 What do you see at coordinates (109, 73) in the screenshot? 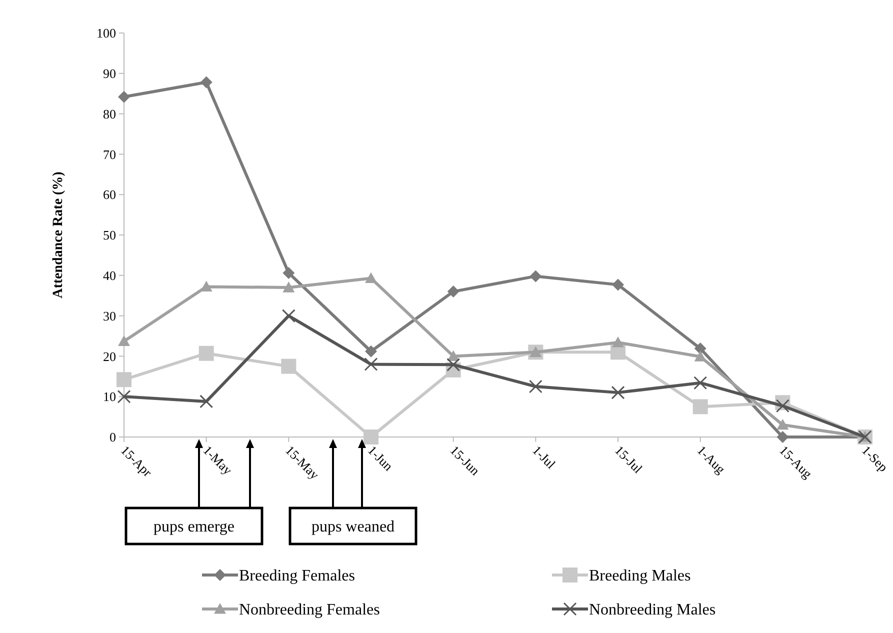
I see `y-tick-label: 90` at bounding box center [109, 73].